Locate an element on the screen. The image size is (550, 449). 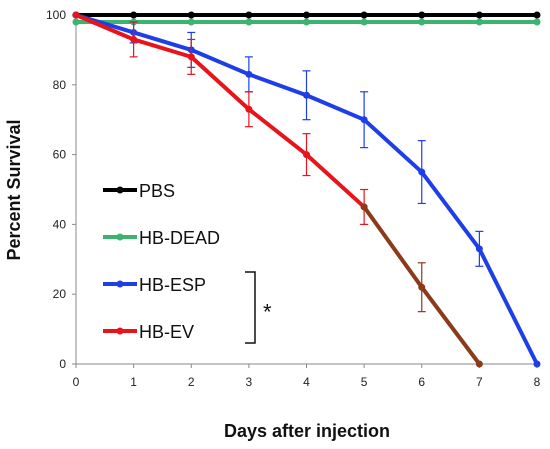
legend-item: HB-EV is located at coordinates (148, 332).